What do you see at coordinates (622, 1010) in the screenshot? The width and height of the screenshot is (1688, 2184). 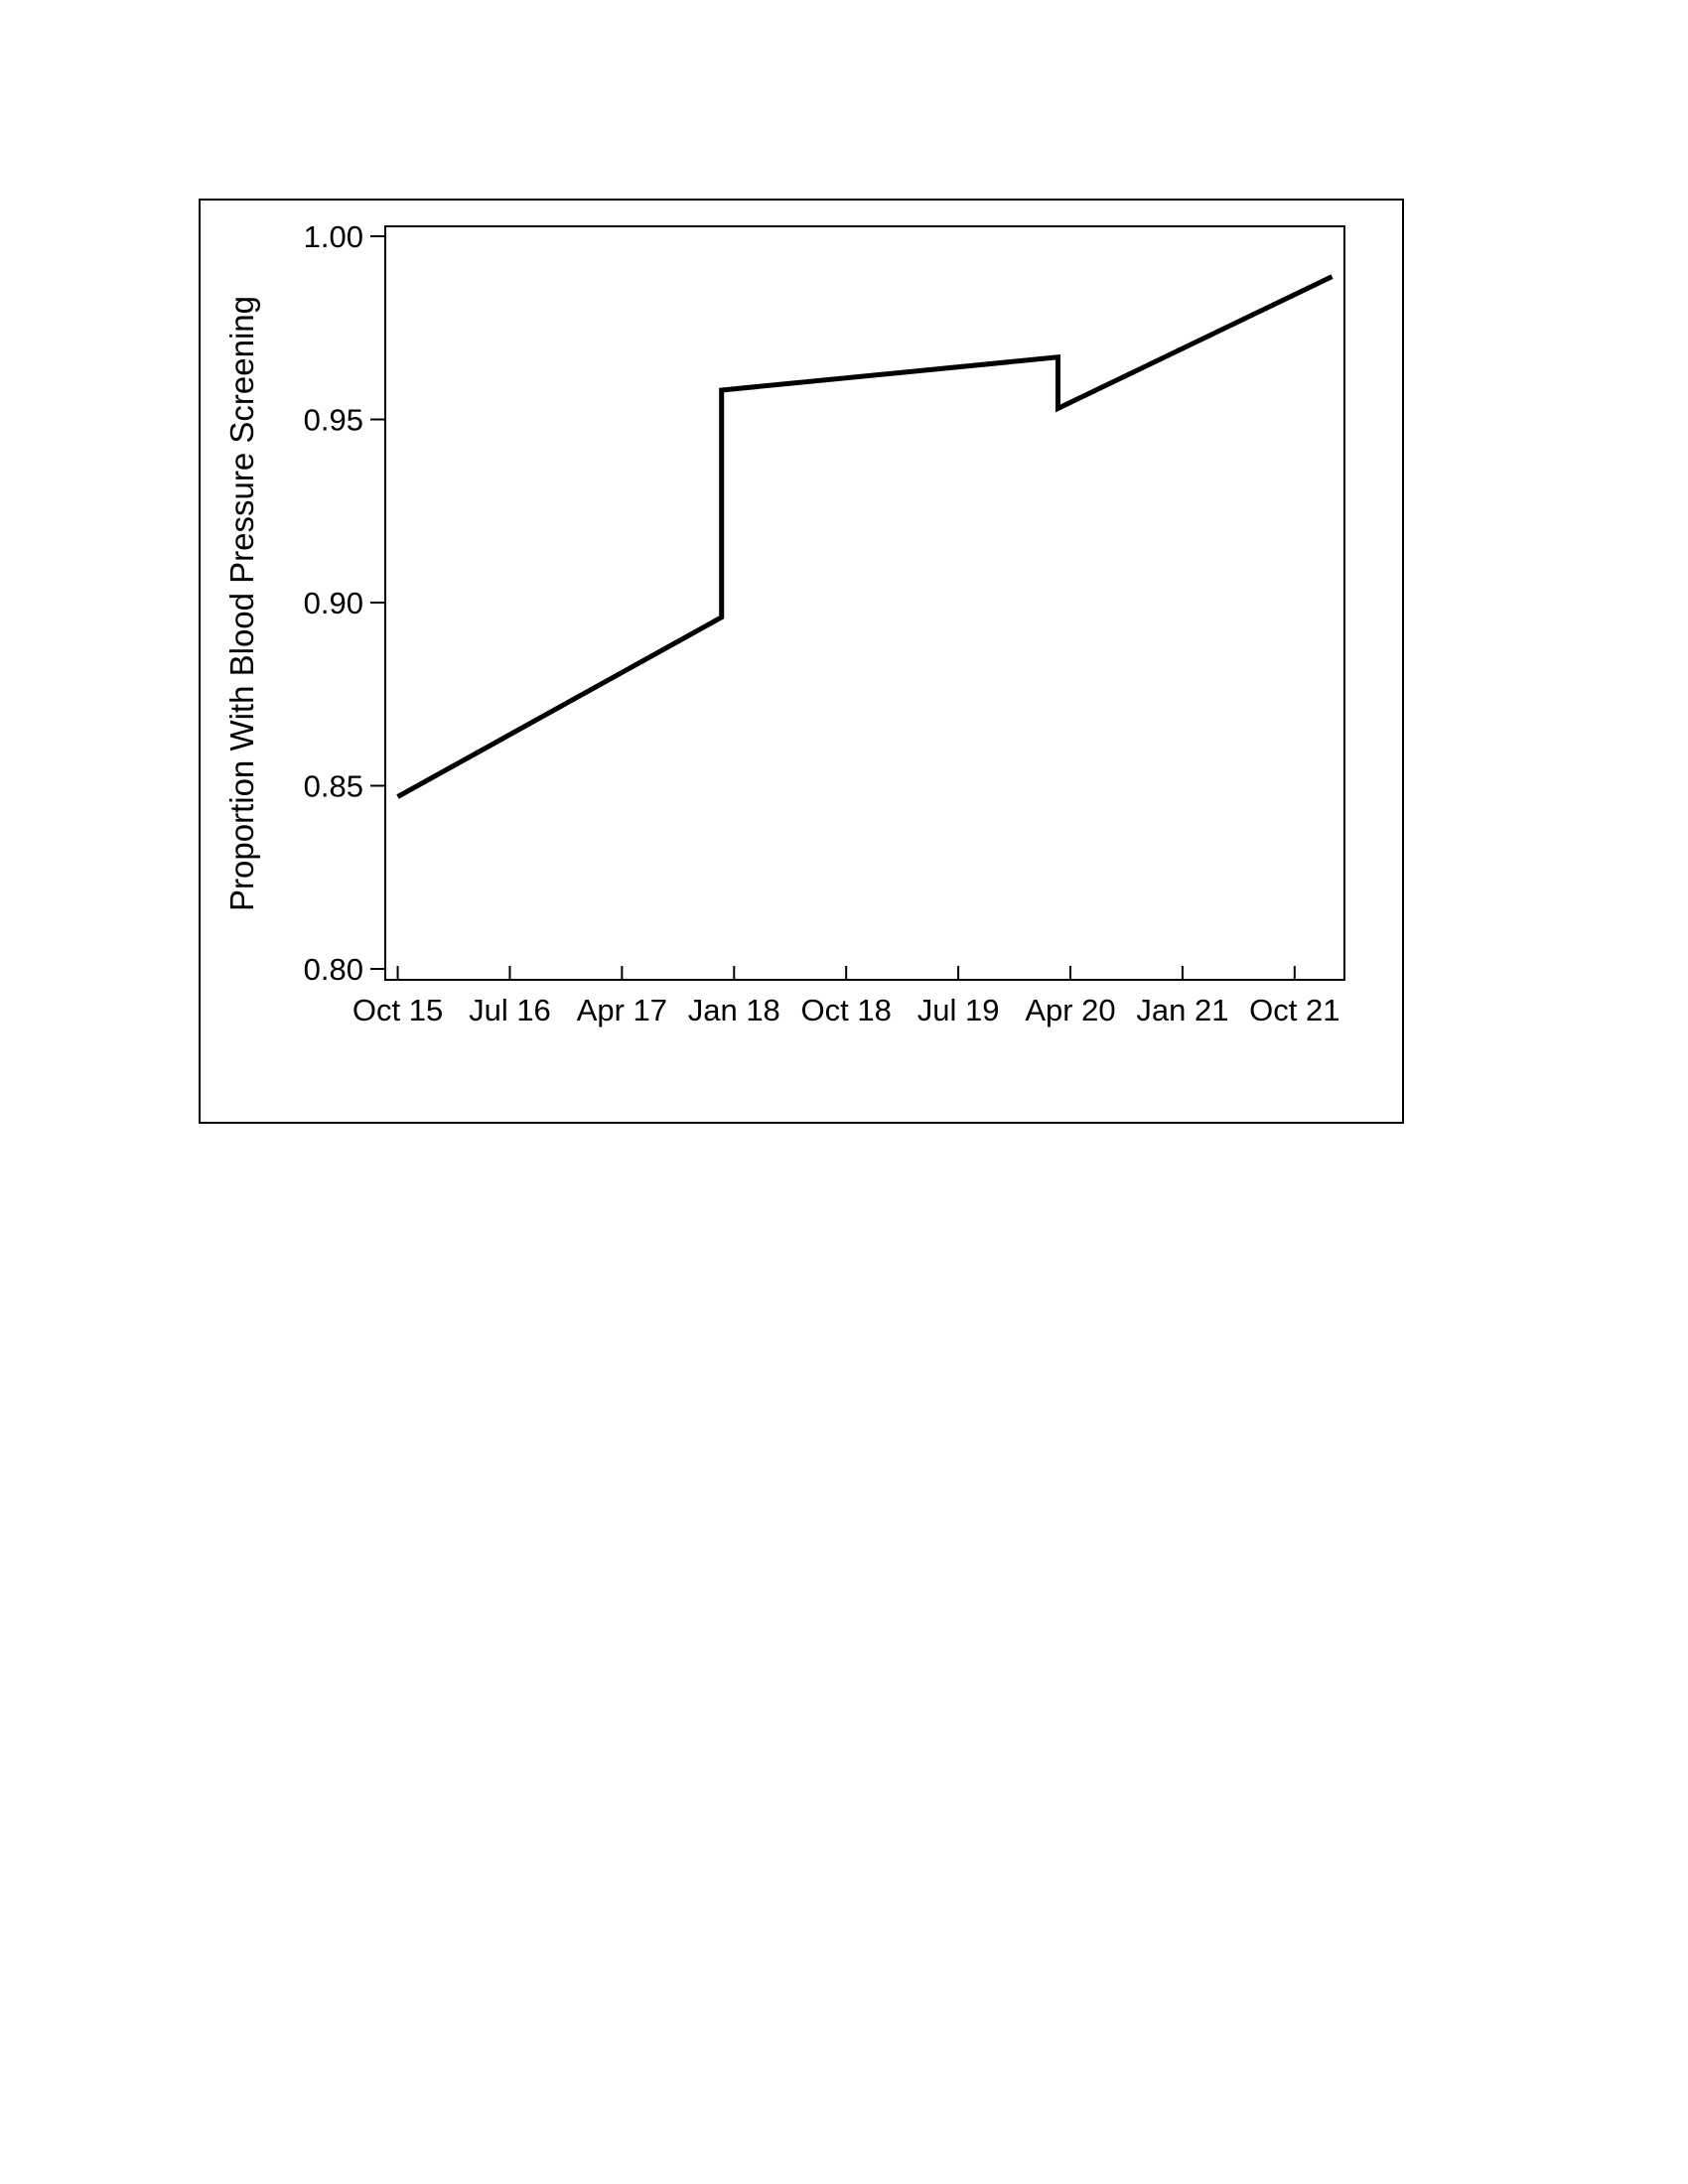 I see `x-tick-label: Apr 17` at bounding box center [622, 1010].